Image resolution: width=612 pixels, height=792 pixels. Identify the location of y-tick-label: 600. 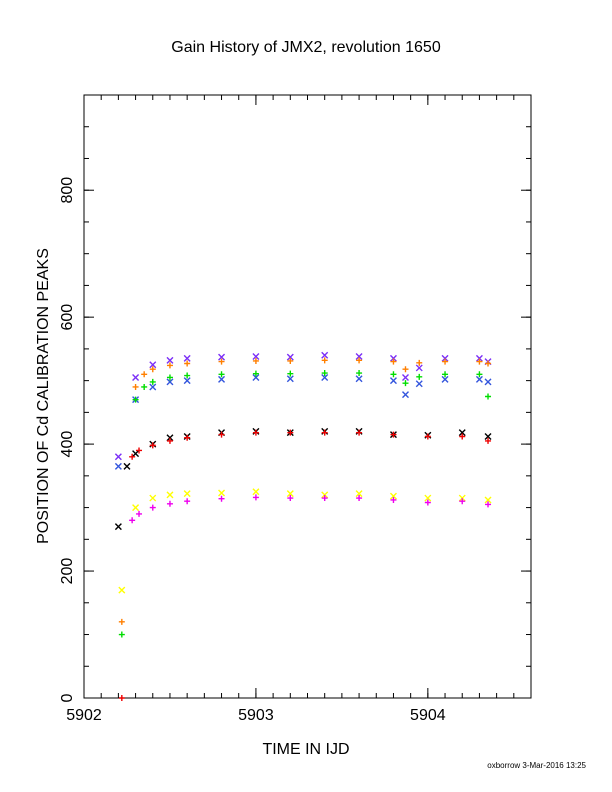
(67, 317).